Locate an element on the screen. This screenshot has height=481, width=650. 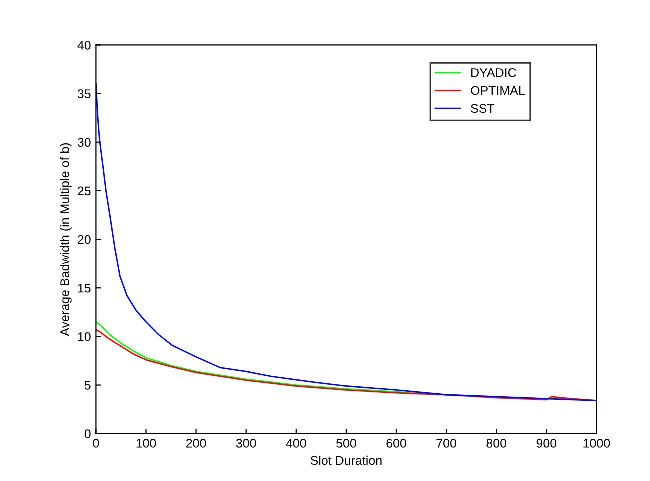
y-tick-label: 0 is located at coordinates (87, 434).